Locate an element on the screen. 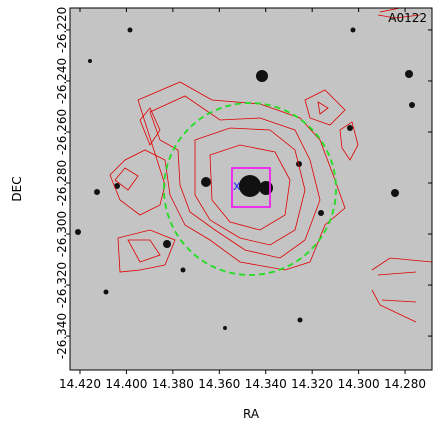  y-tick-label: -26.280 is located at coordinates (62, 183).